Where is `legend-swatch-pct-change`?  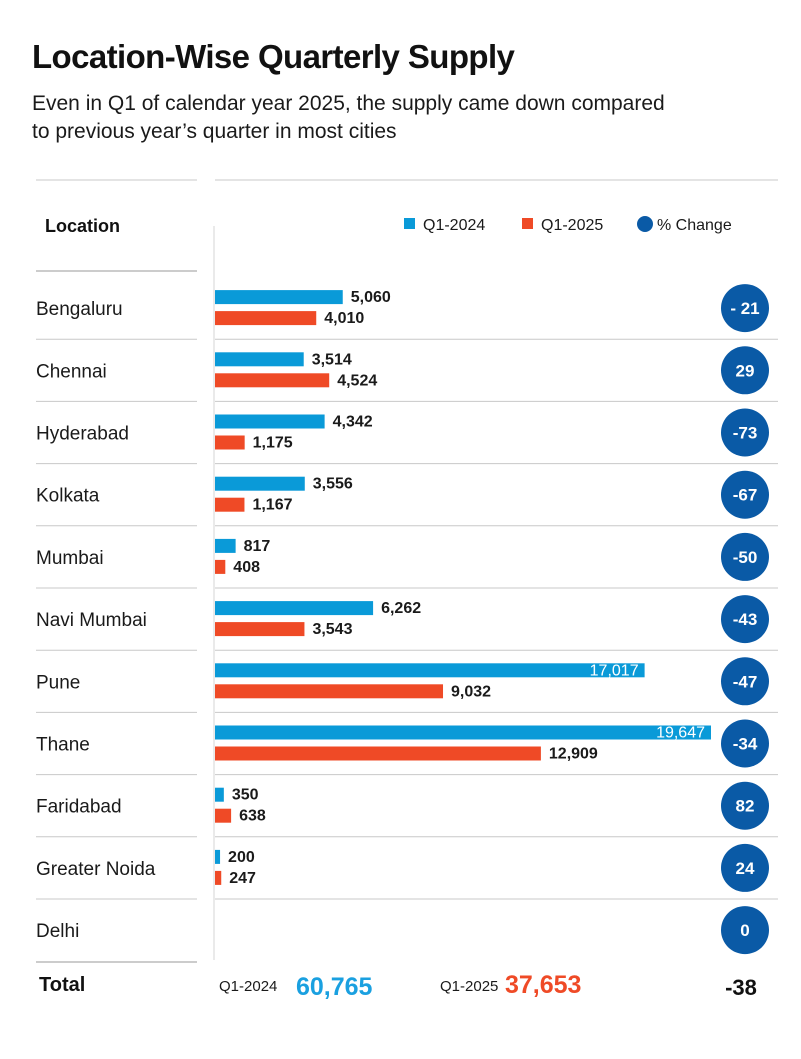 legend-swatch-pct-change is located at coordinates (645, 224).